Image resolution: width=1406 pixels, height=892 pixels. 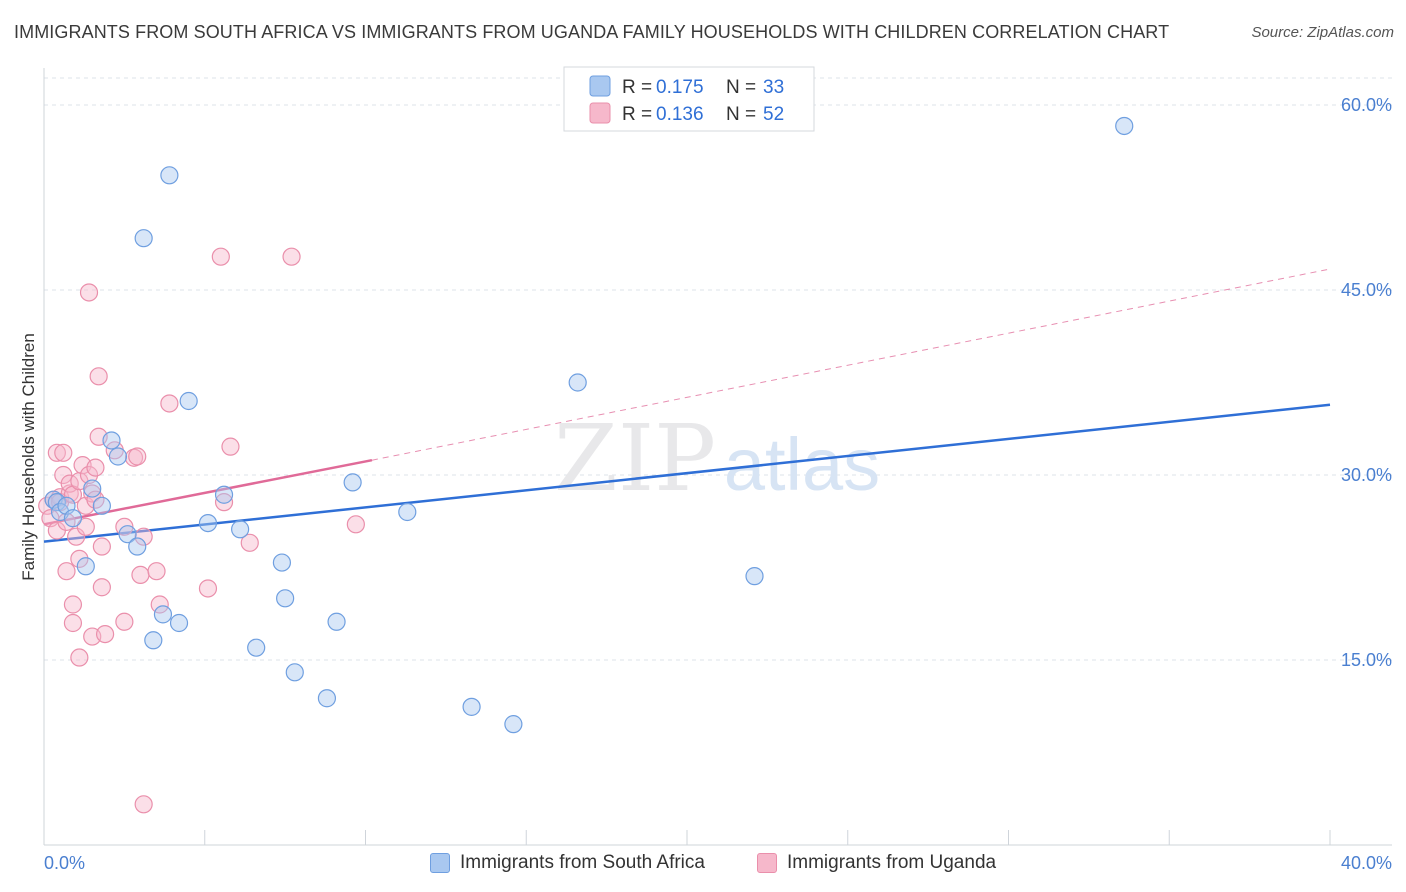 What do you see at coordinates (1366, 660) in the screenshot?
I see `y-tick-label-0: 15.0%` at bounding box center [1366, 660].